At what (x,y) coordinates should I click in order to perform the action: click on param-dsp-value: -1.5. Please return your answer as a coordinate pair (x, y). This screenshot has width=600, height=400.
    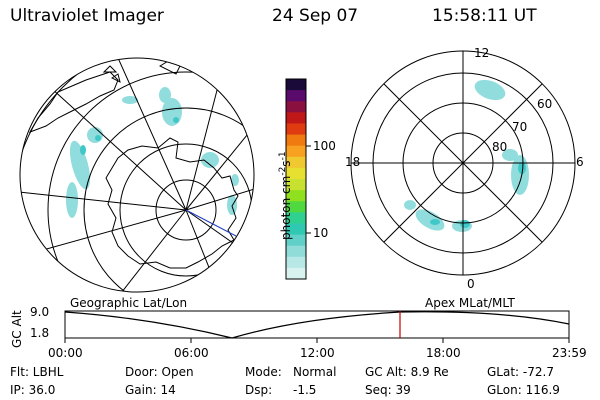
    Looking at the image, I should click on (305, 390).